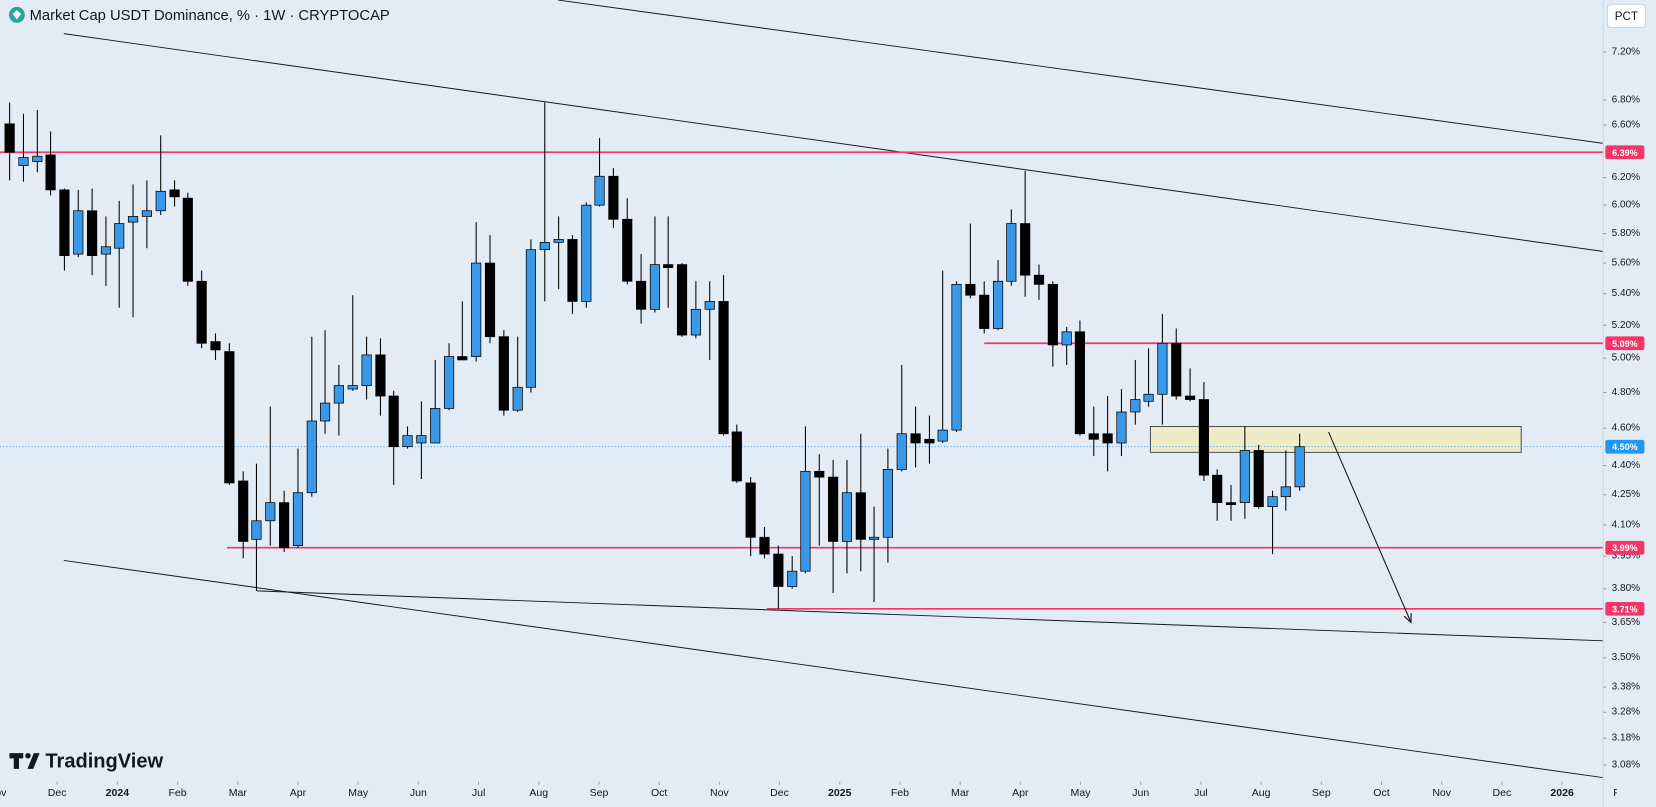  I want to click on y-tick-label: 3.38%, so click(1626, 687).